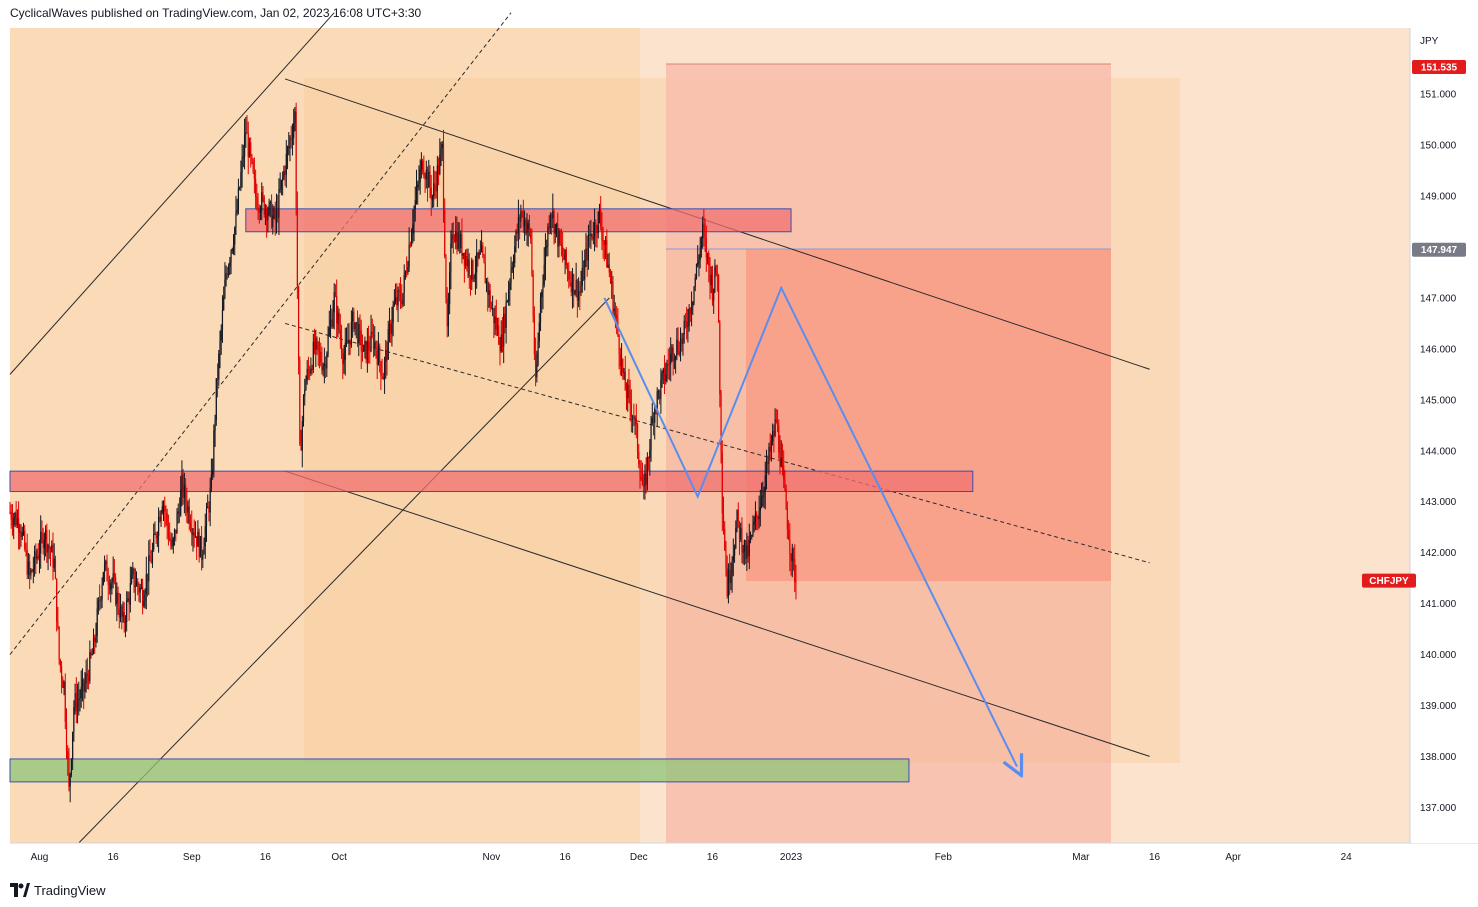  Describe the element at coordinates (1438, 197) in the screenshot. I see `y-tick-label: 149.000` at that location.